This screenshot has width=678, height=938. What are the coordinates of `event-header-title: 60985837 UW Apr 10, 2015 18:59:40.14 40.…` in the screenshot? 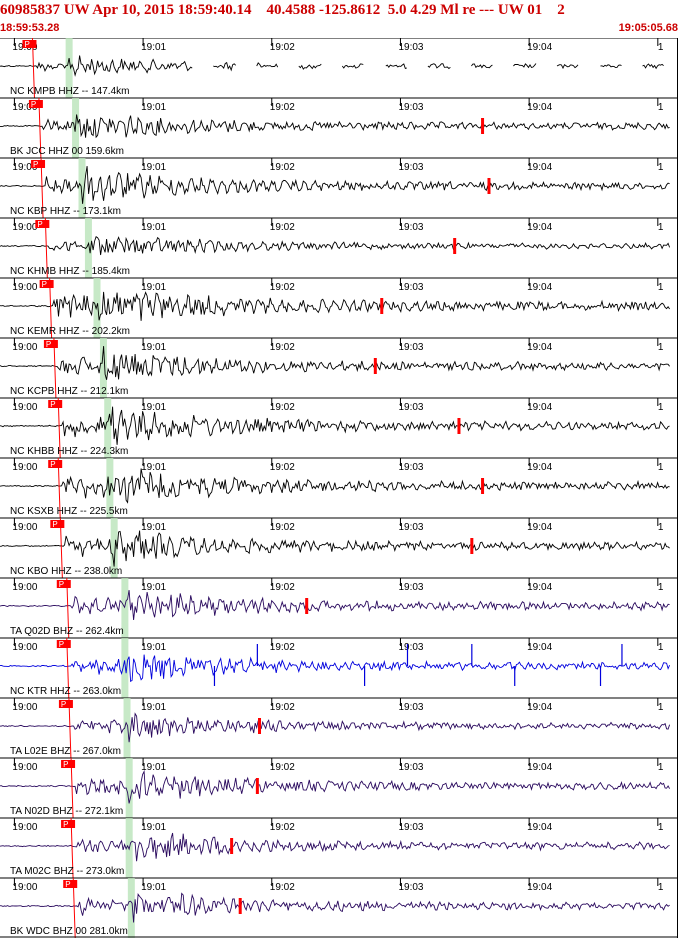 It's located at (282, 10).